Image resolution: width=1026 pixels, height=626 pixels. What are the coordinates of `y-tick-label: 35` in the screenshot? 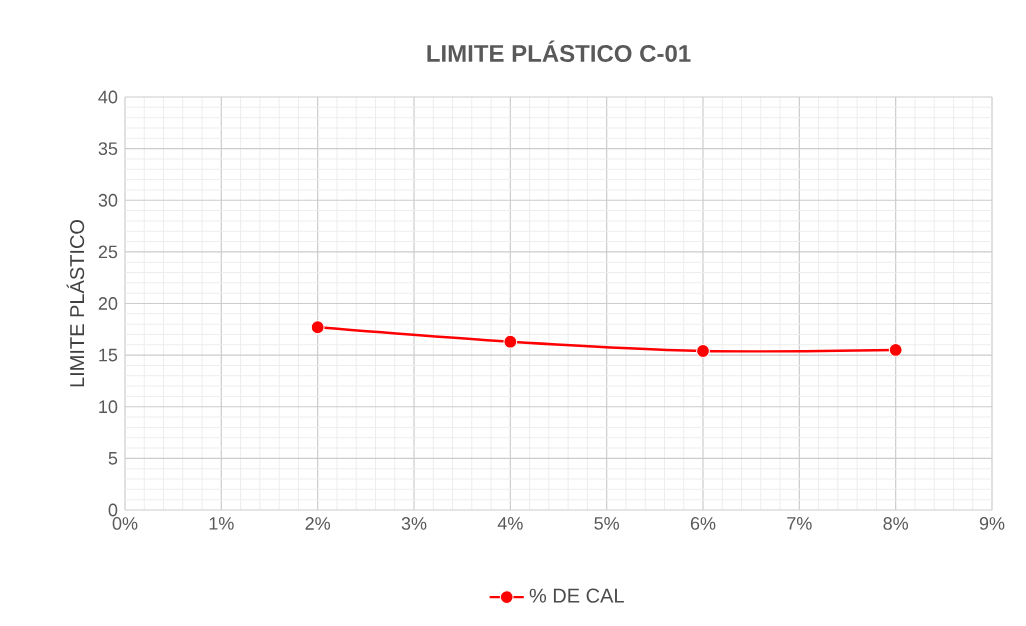 It's located at (108, 149).